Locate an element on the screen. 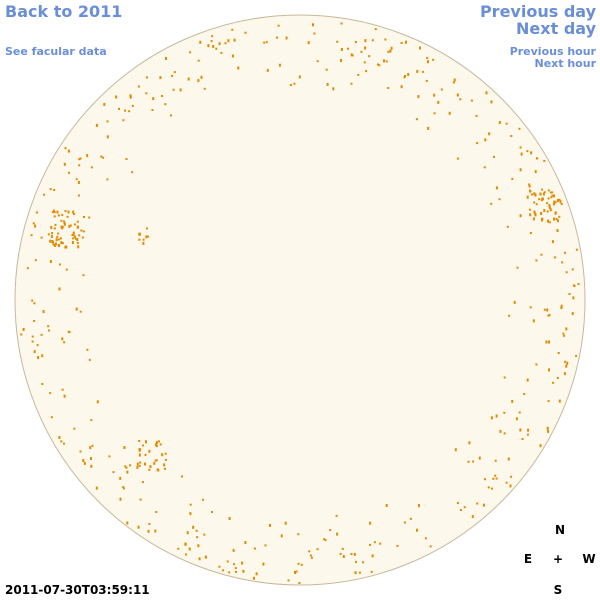  next-hour-link: Next hour is located at coordinates (565, 63).